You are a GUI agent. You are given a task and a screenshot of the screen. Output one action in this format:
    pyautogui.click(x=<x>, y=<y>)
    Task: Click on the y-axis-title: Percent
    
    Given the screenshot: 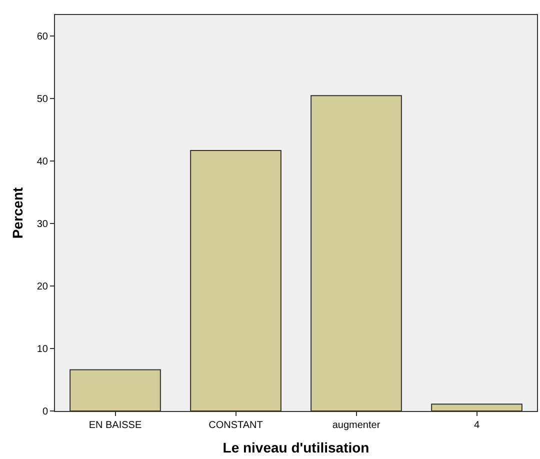 What is the action you would take?
    pyautogui.click(x=17, y=212)
    